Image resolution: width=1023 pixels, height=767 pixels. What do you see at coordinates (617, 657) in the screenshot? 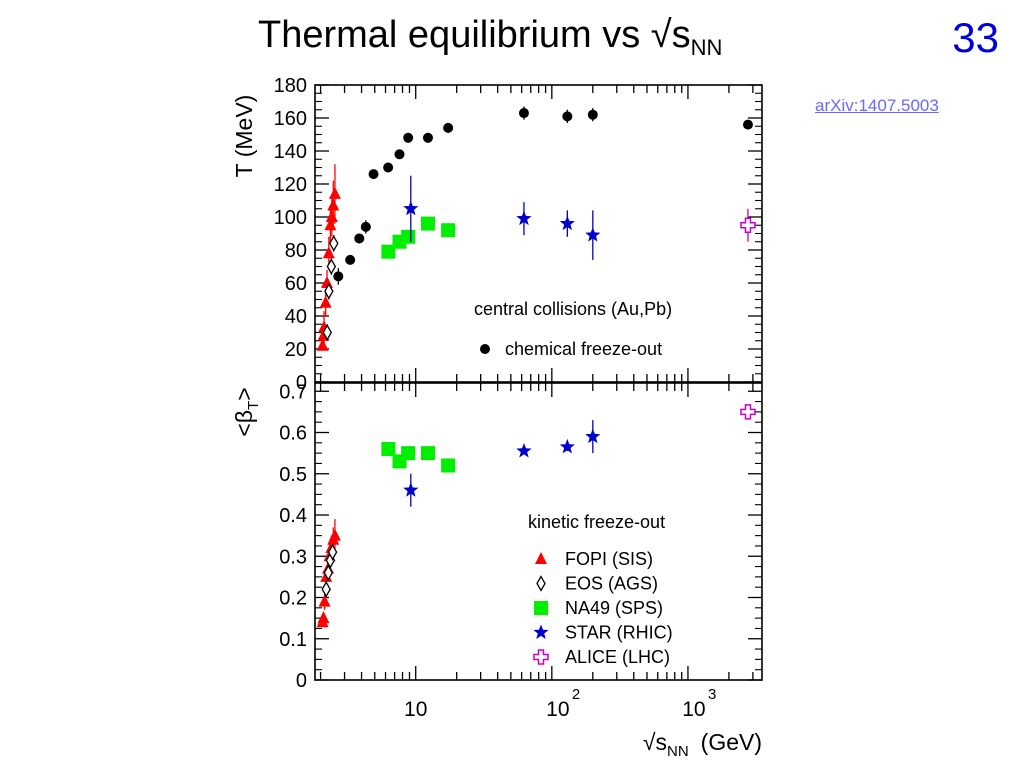
I see `bottom-legend-label: ALICE (LHC)` at bounding box center [617, 657].